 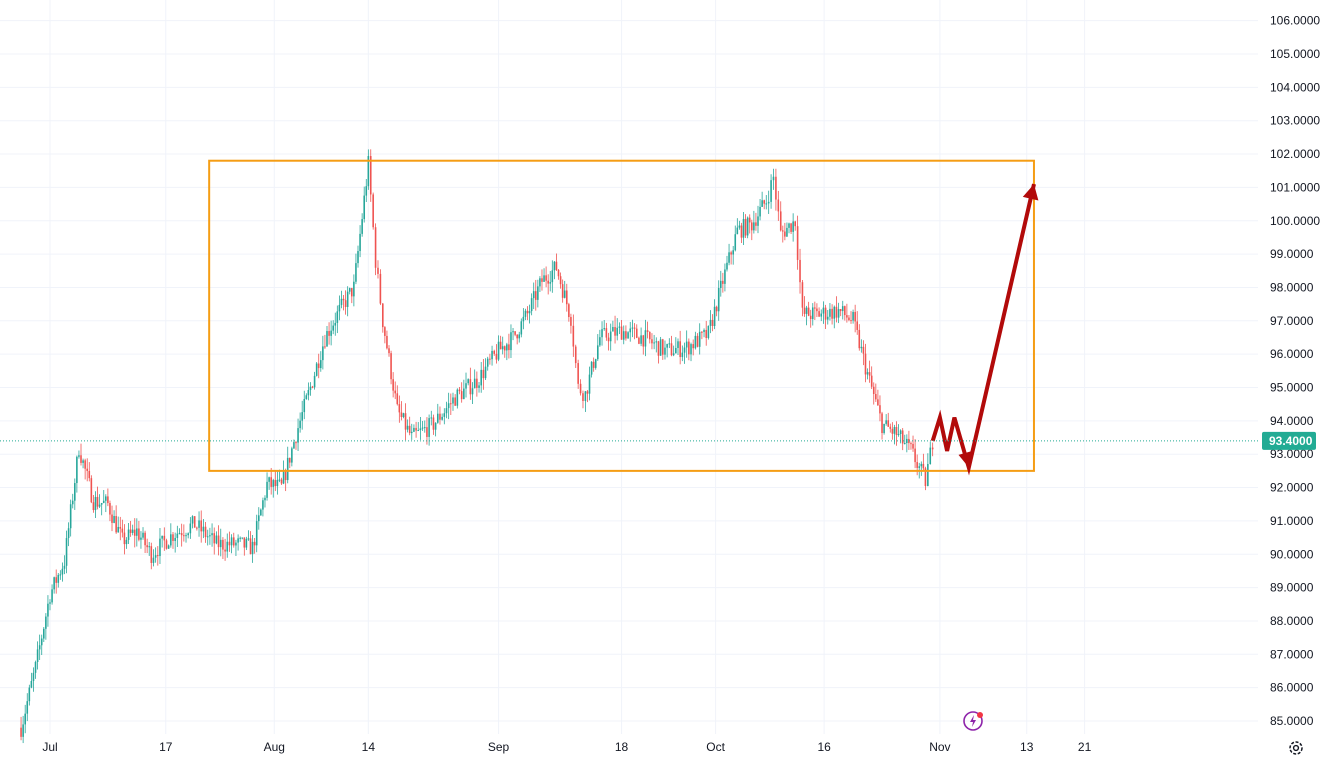 What do you see at coordinates (1295, 154) in the screenshot?
I see `y-tick-label: 102.0000` at bounding box center [1295, 154].